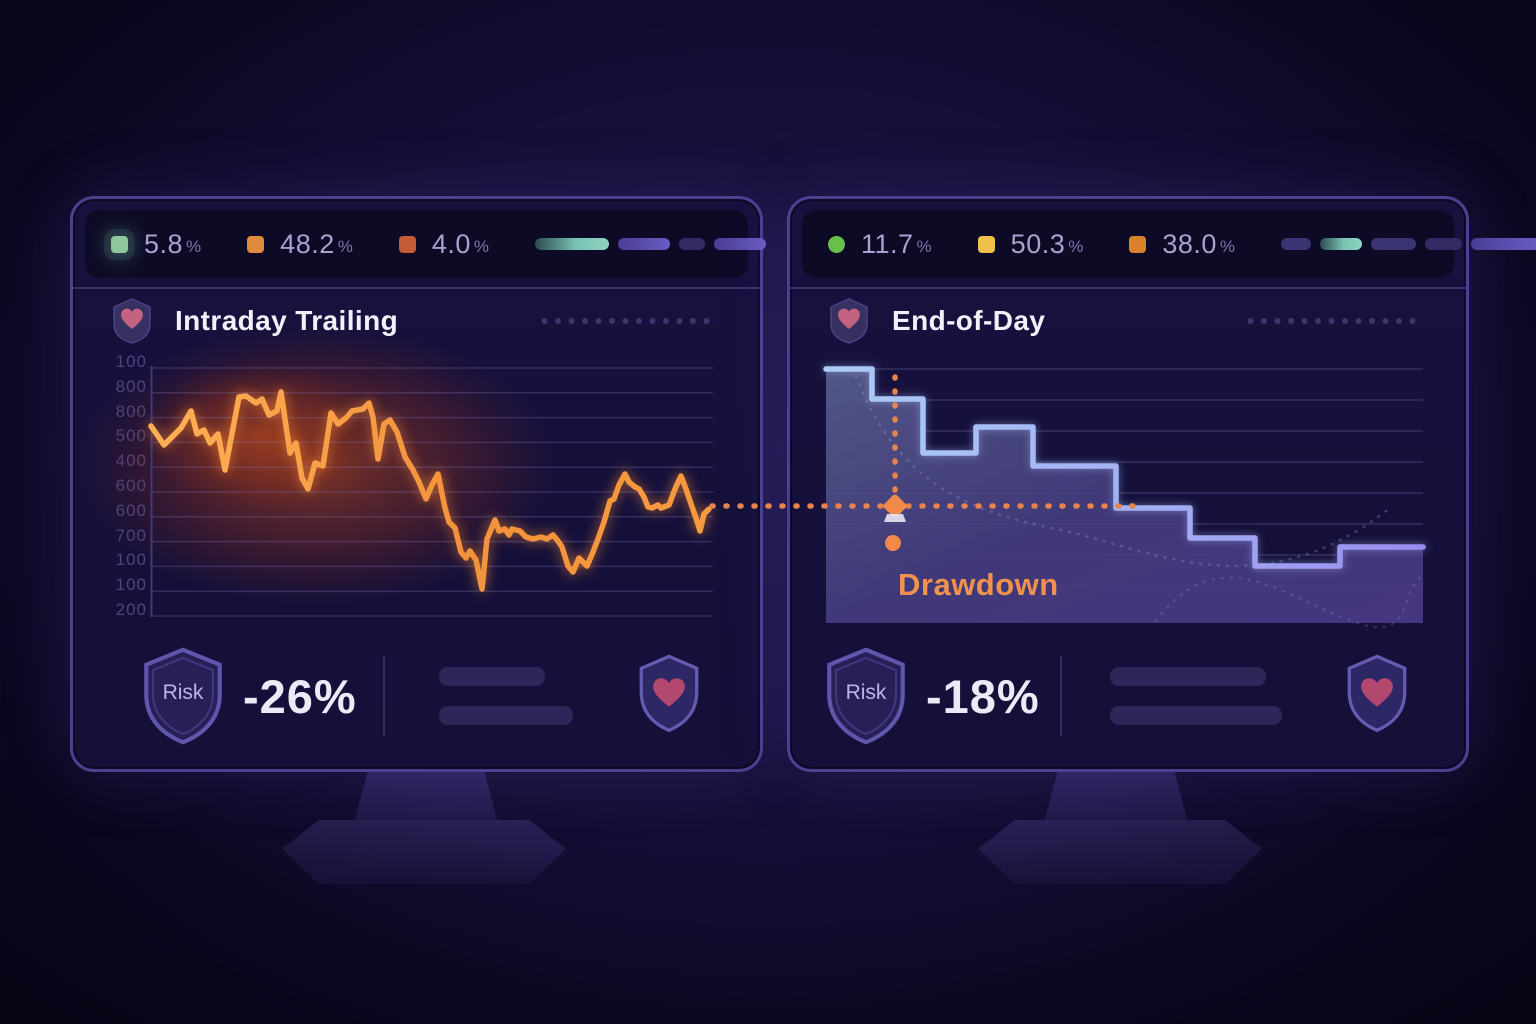  Describe the element at coordinates (1038, 243) in the screenshot. I see `legend-value: 50.3` at that location.